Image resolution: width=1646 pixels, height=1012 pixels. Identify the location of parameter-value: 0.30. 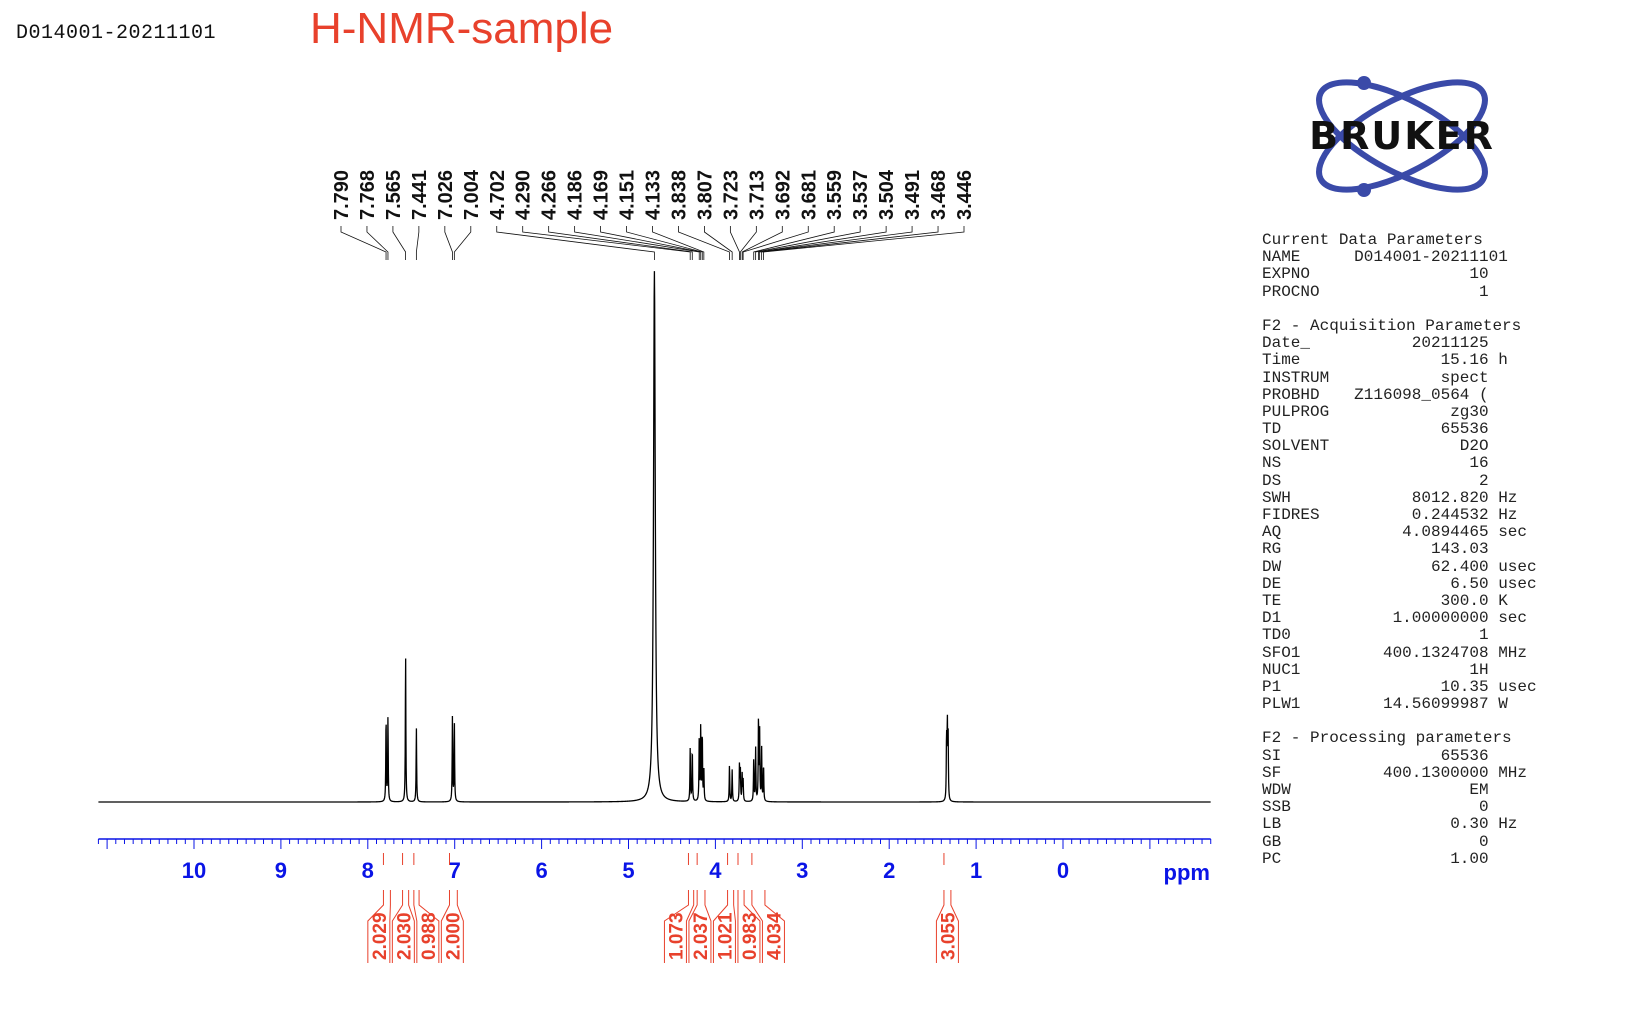
(1469, 824).